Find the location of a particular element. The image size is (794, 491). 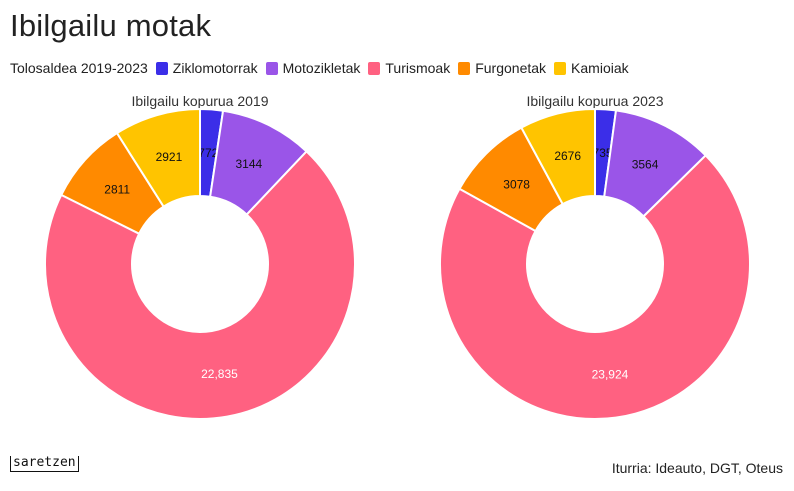

slice-value-label: 3078 is located at coordinates (516, 185).